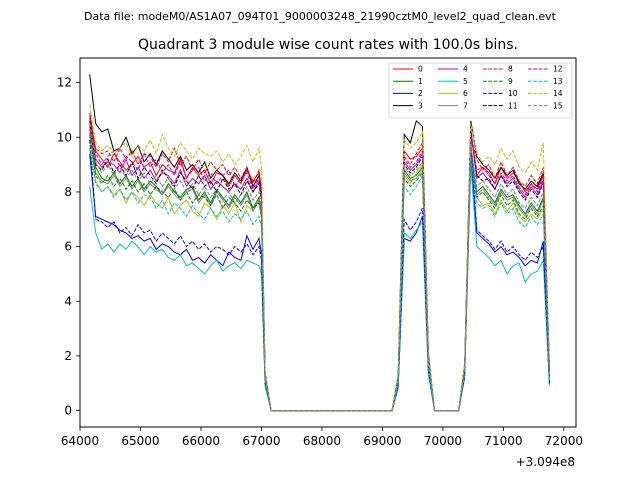 This screenshot has height=480, width=640. What do you see at coordinates (545, 462) in the screenshot?
I see `x-axis-offset-label: +3.094e8` at bounding box center [545, 462].